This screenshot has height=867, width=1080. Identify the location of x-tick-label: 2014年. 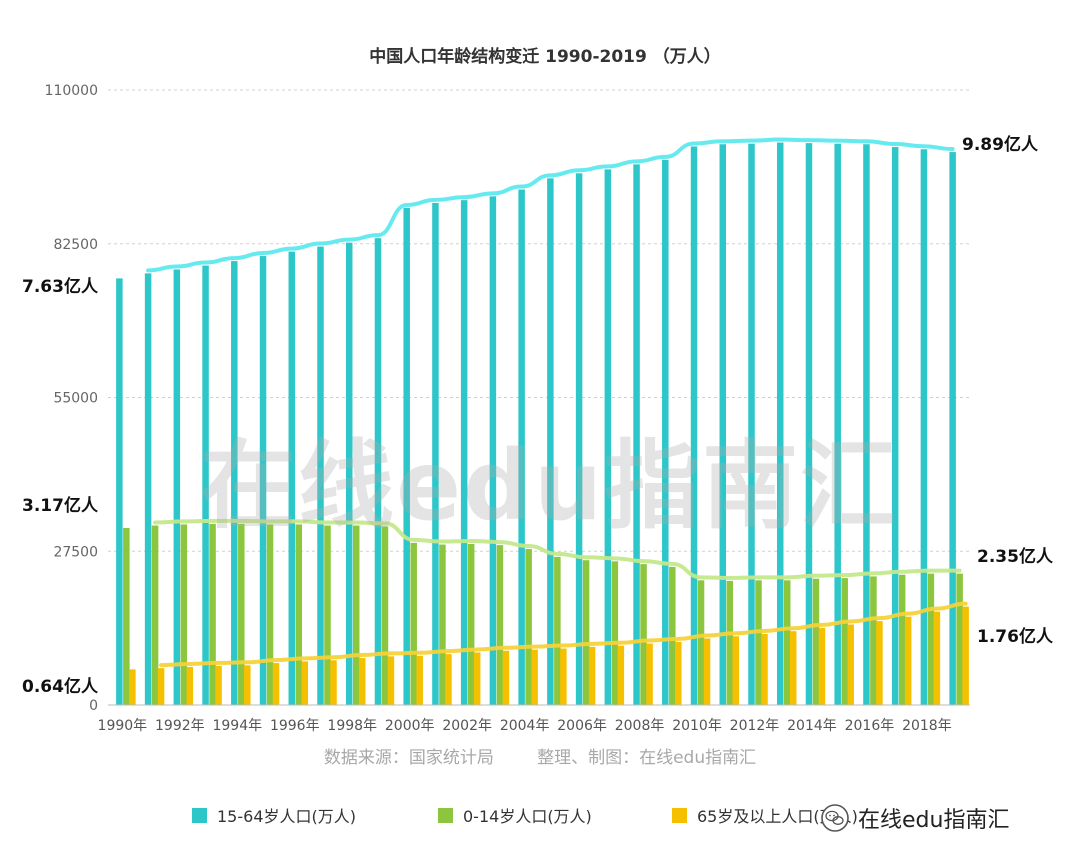
(812, 726).